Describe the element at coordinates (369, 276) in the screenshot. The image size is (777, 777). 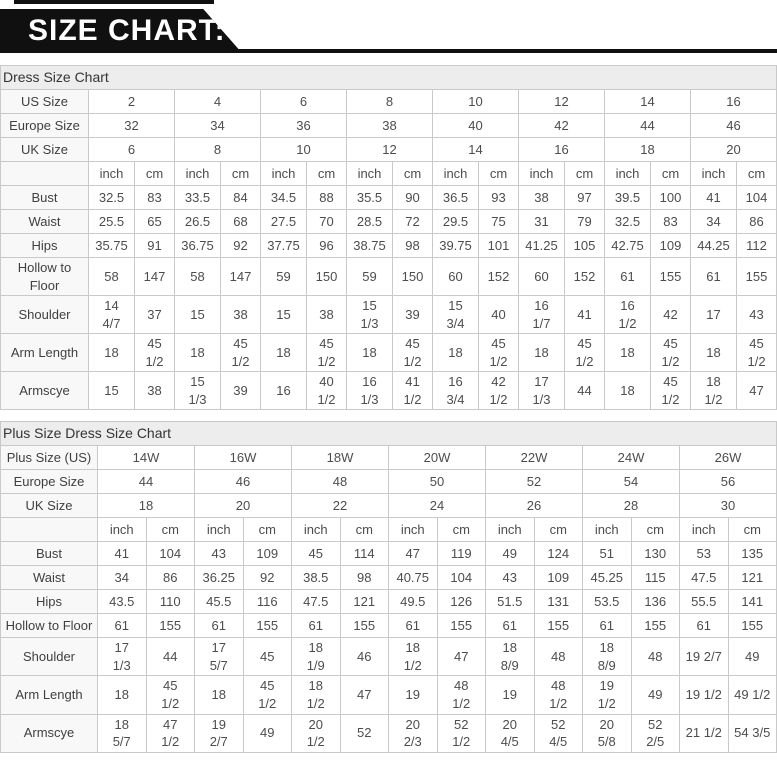
I see `cell-hollow-to-floor-inch-3: 59` at that location.